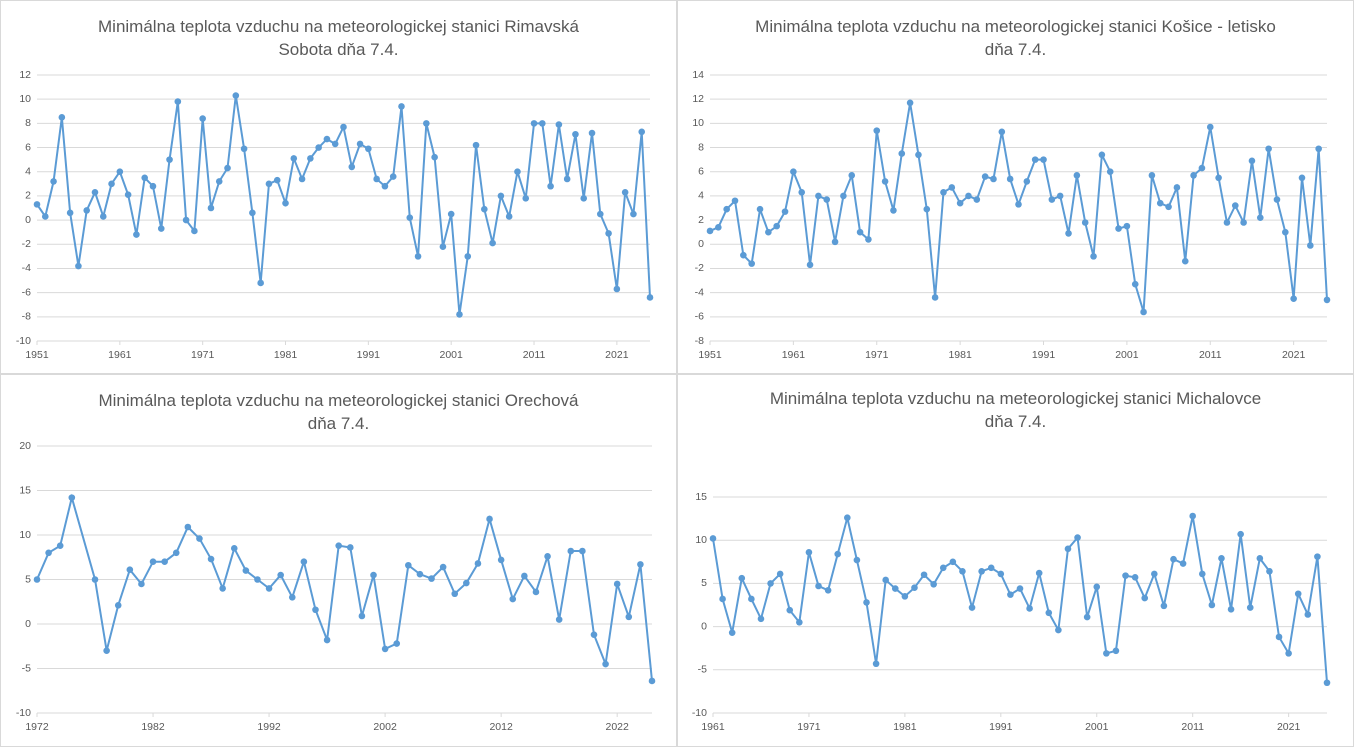  I want to click on y-tick-label: -6, so click(26, 292).